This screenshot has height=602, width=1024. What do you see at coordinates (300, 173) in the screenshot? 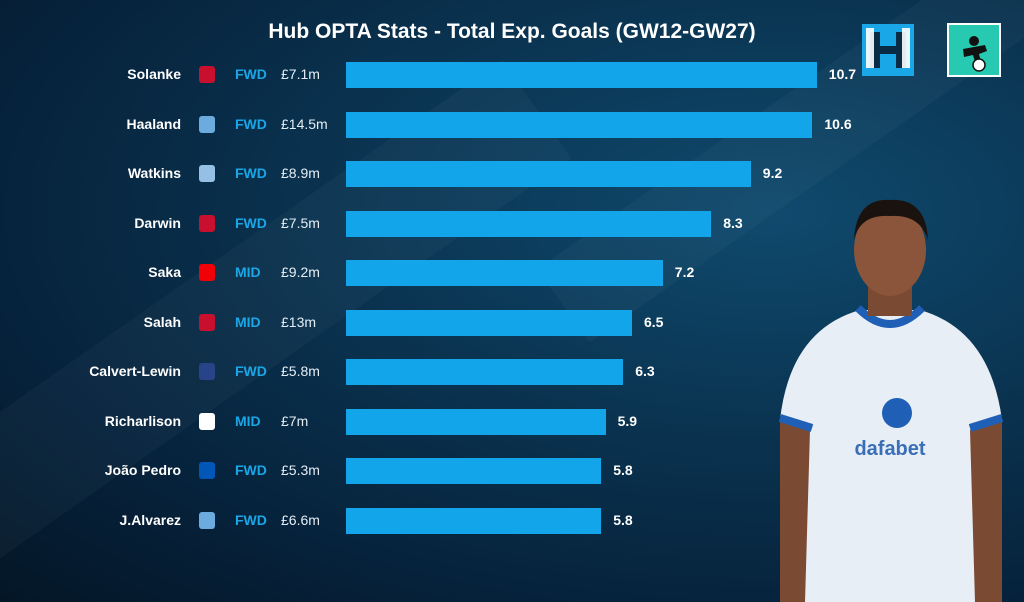
I see `price-label: £8.9m` at bounding box center [300, 173].